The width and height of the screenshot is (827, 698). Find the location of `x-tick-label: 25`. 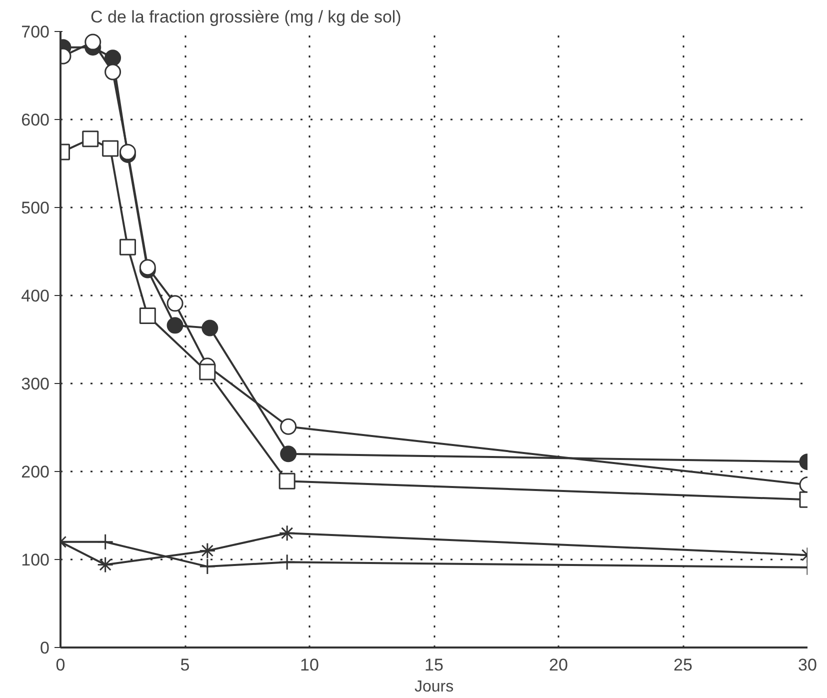

x-tick-label: 25 is located at coordinates (683, 665).